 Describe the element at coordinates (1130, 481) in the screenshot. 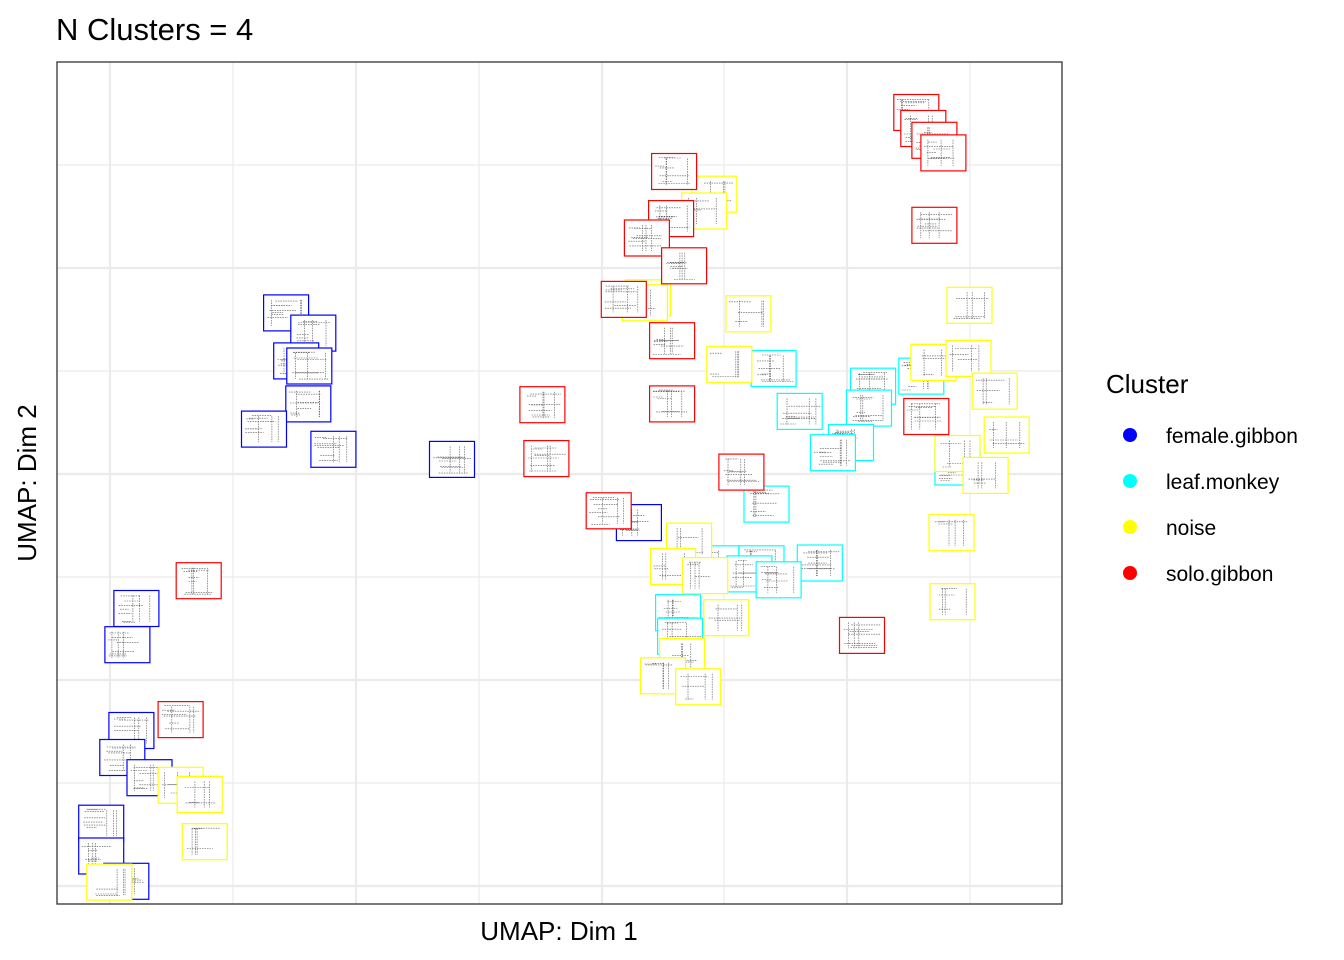

I see `legend-key-leaf-monkey` at that location.